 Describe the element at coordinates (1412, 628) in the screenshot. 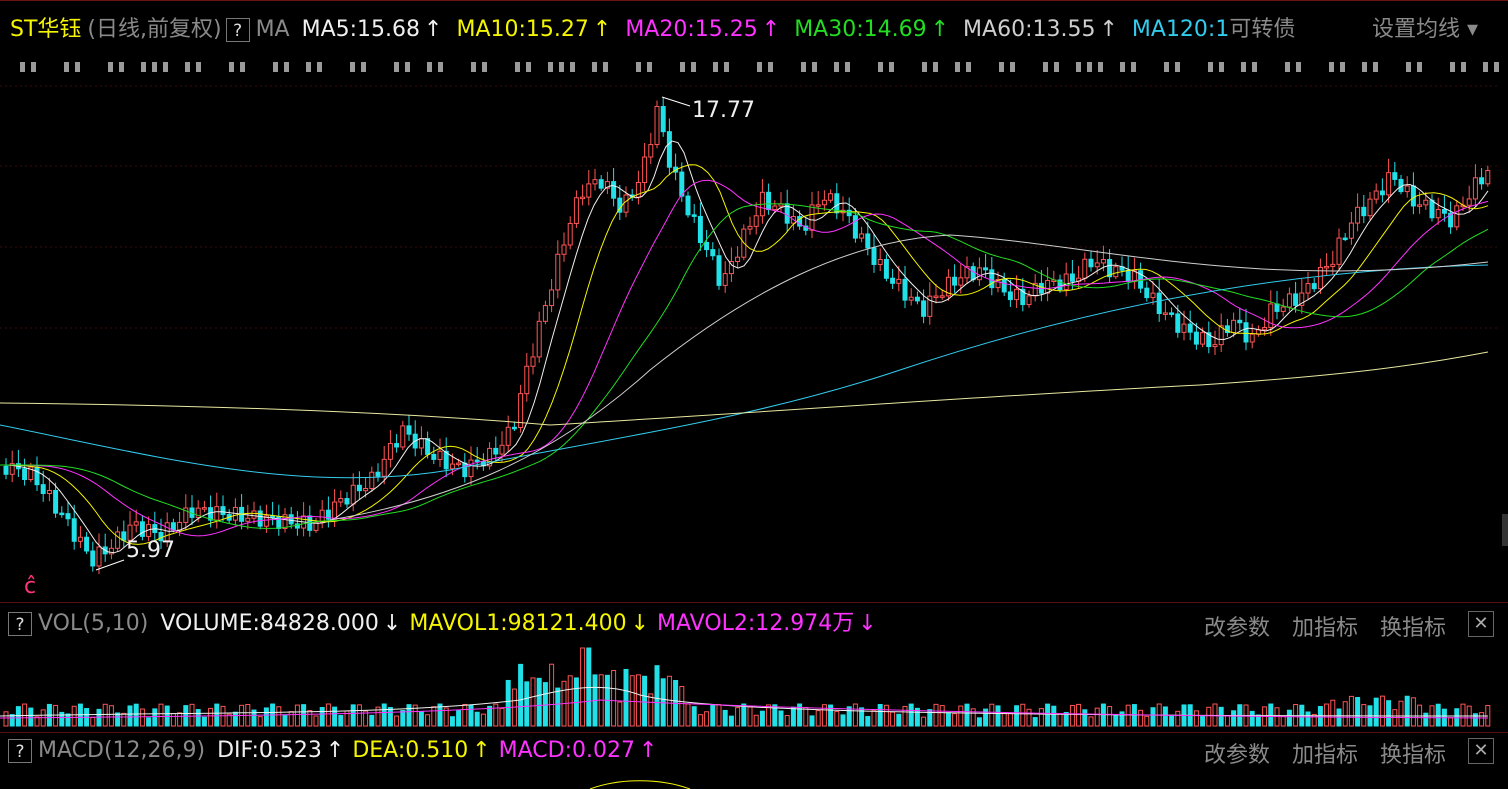

I see `vol-switch-indicator-button: 换指标` at that location.